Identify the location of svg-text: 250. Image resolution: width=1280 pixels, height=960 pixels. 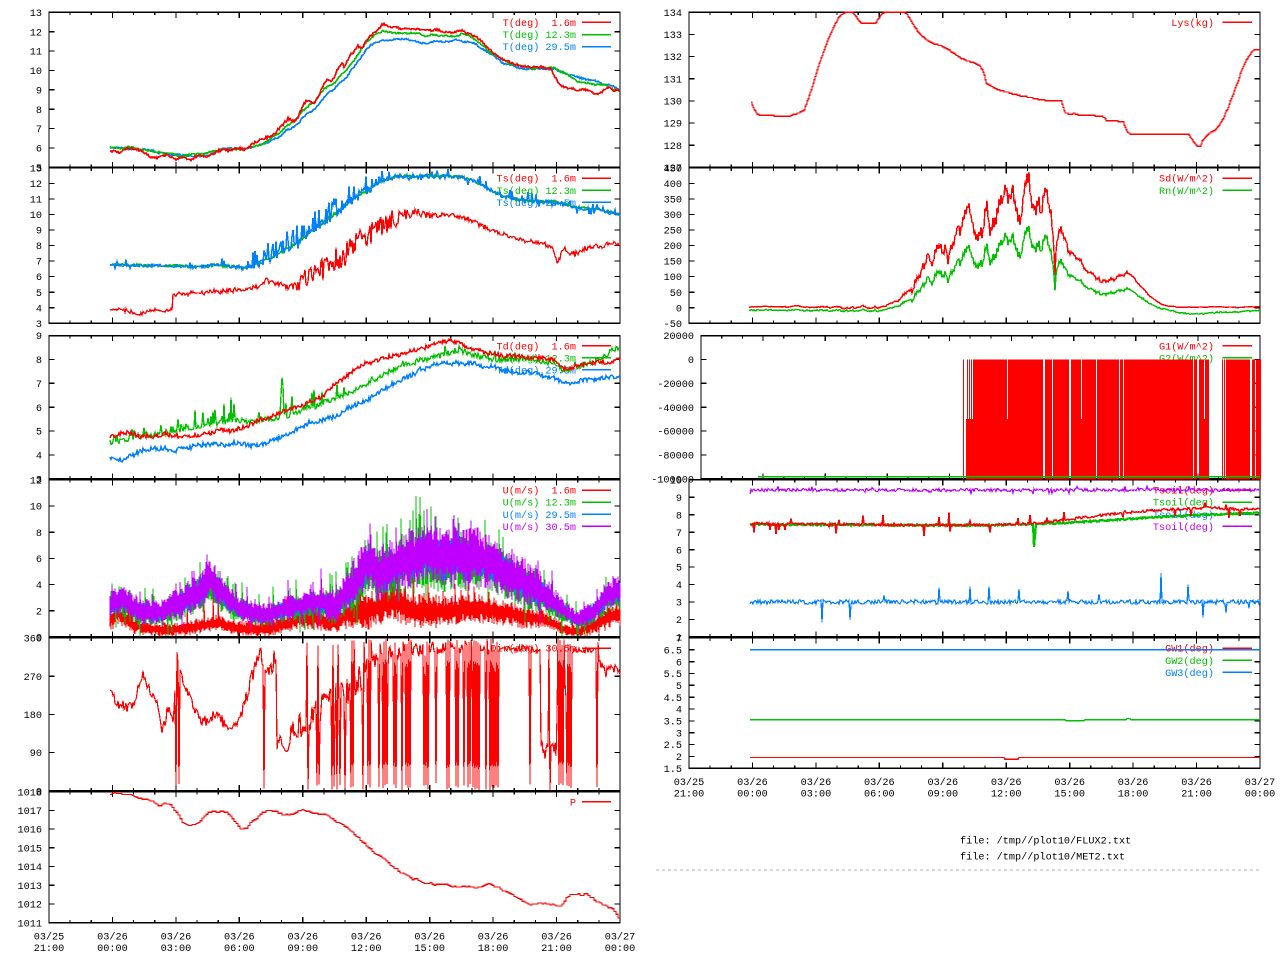
(673, 232).